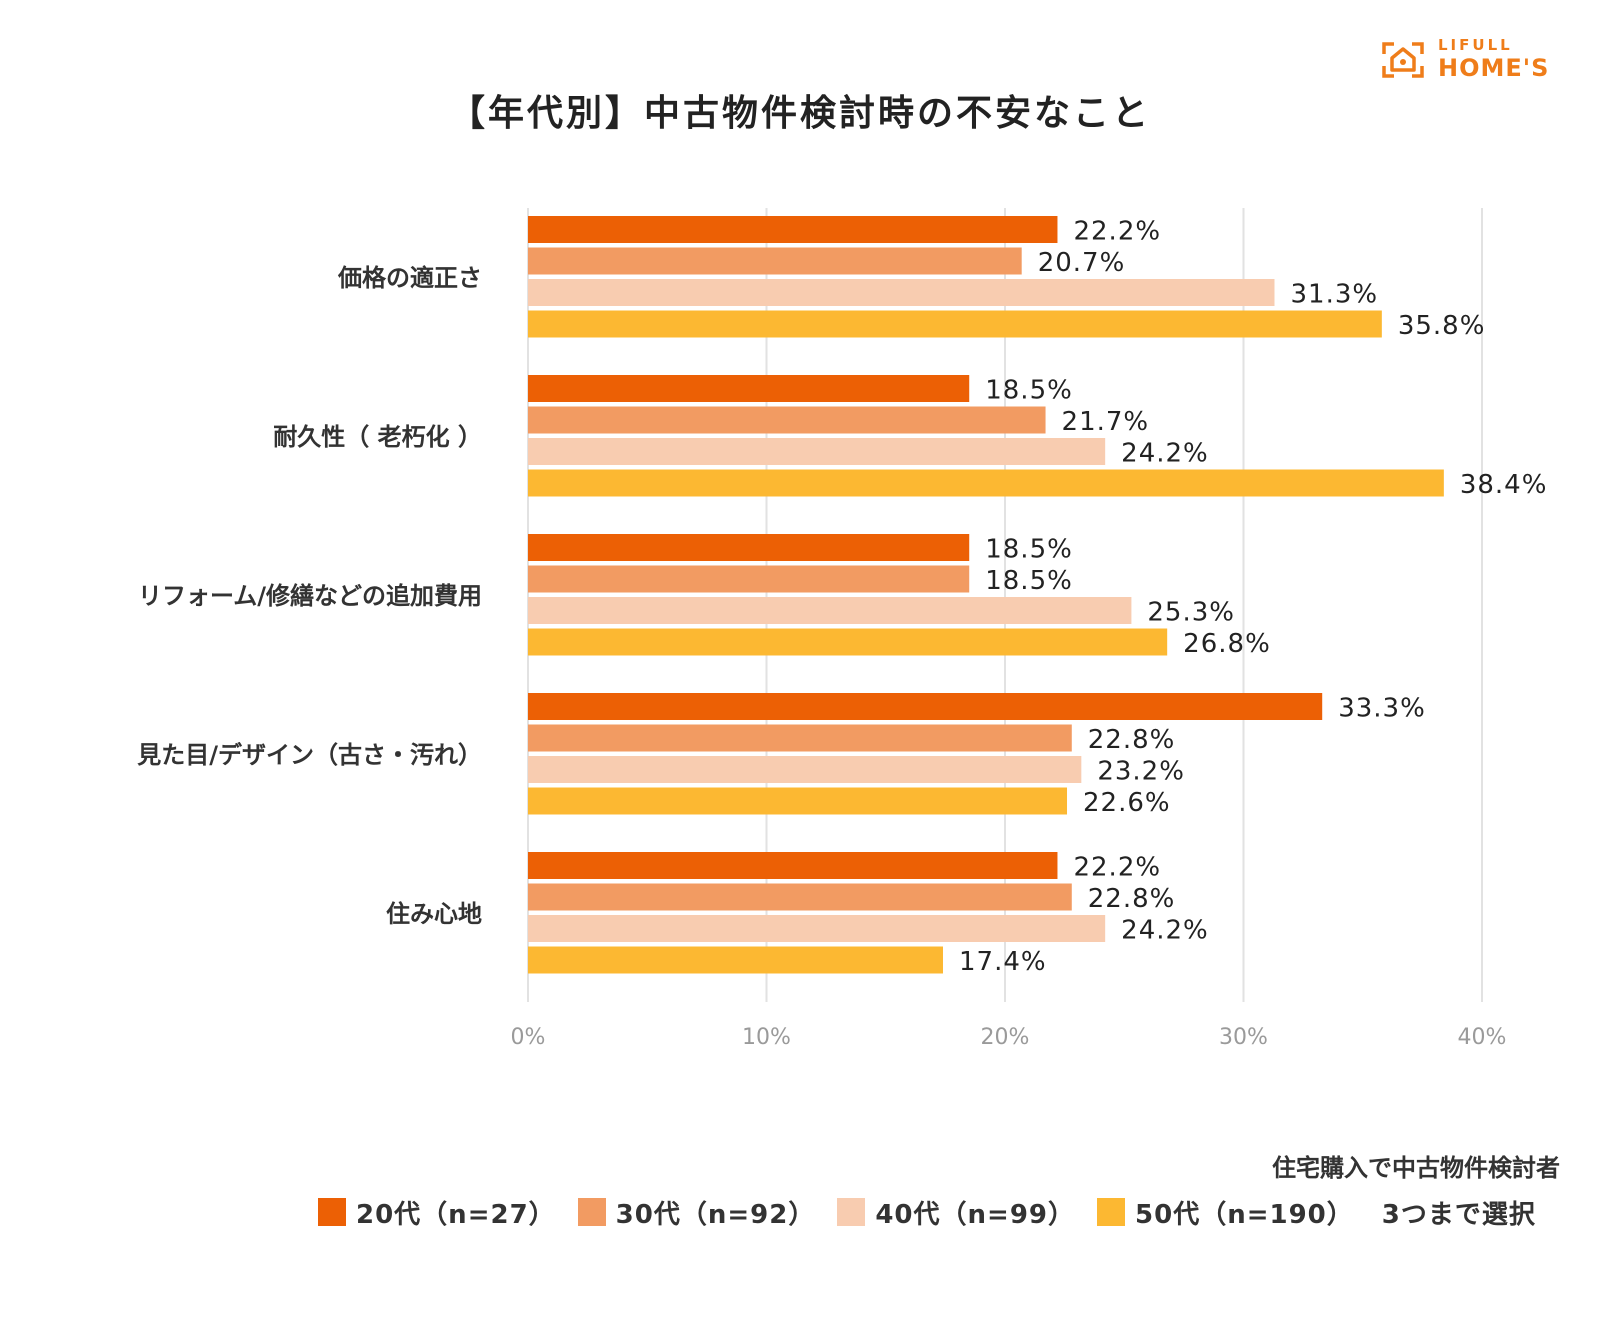 This screenshot has height=1318, width=1600. Describe the element at coordinates (1442, 326) in the screenshot. I see `value-label: 35.8%` at that location.